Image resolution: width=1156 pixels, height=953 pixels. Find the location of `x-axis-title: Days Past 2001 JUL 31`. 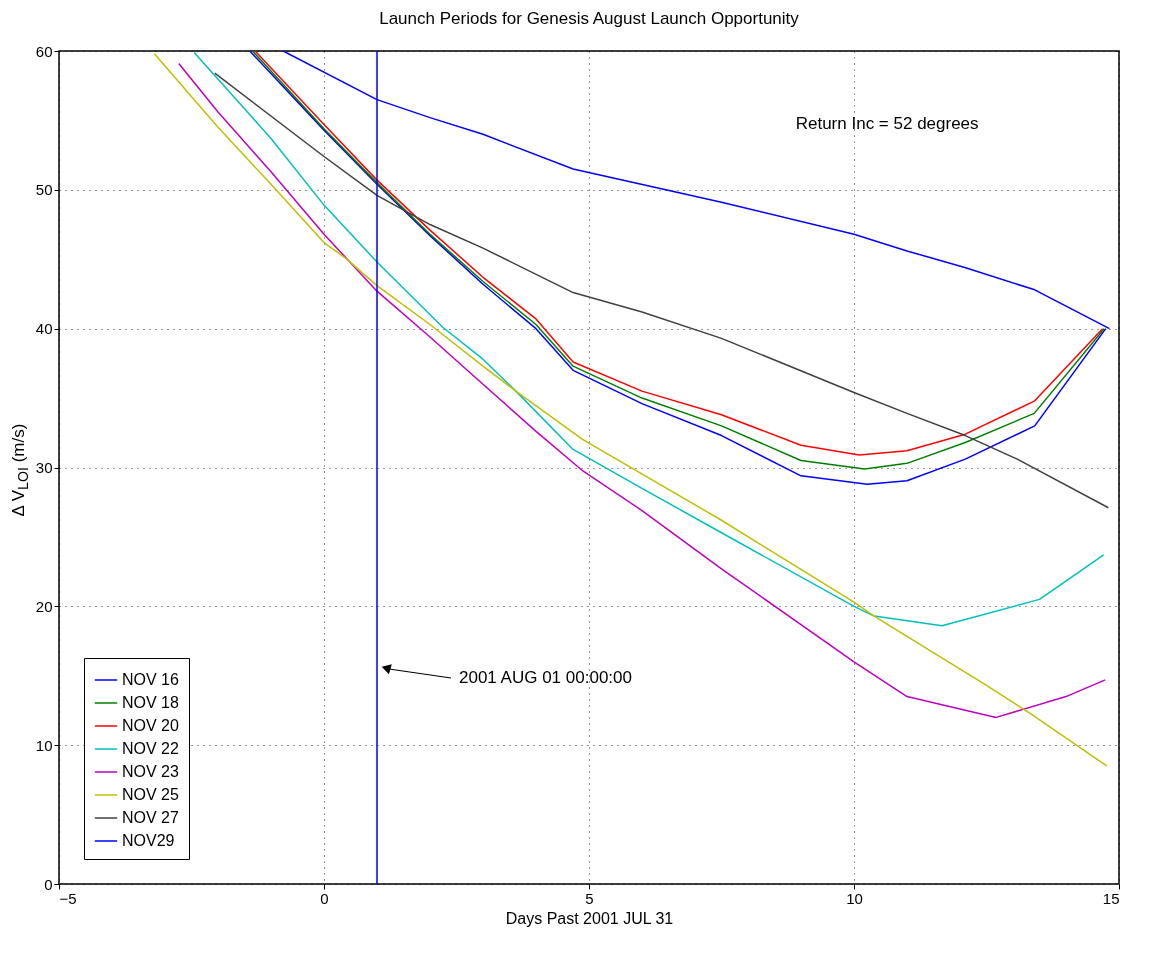

x-axis-title: Days Past 2001 JUL 31 is located at coordinates (589, 918).